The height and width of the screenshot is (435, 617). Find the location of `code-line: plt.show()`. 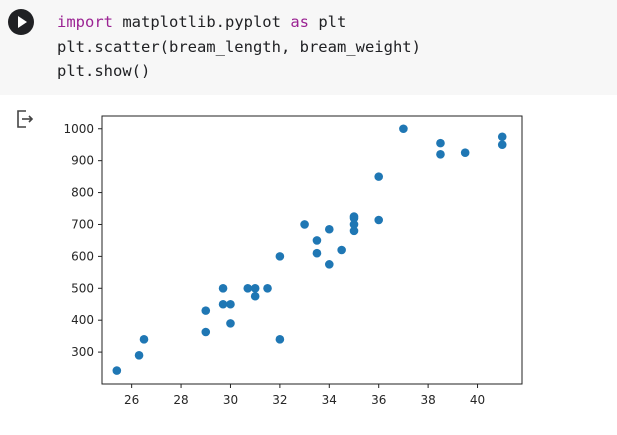

code-line: plt.show() is located at coordinates (239, 71).